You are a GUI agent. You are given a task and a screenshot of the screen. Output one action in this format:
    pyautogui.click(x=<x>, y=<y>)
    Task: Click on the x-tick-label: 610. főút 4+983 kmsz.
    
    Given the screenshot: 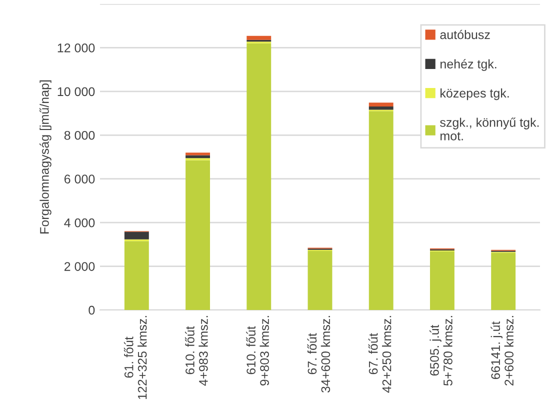 What is the action you would take?
    pyautogui.click(x=196, y=351)
    